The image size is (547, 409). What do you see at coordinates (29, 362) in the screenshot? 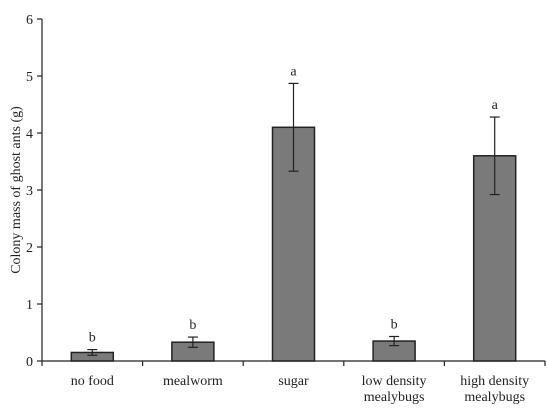
I see `y-tick-label: 0` at bounding box center [29, 362].